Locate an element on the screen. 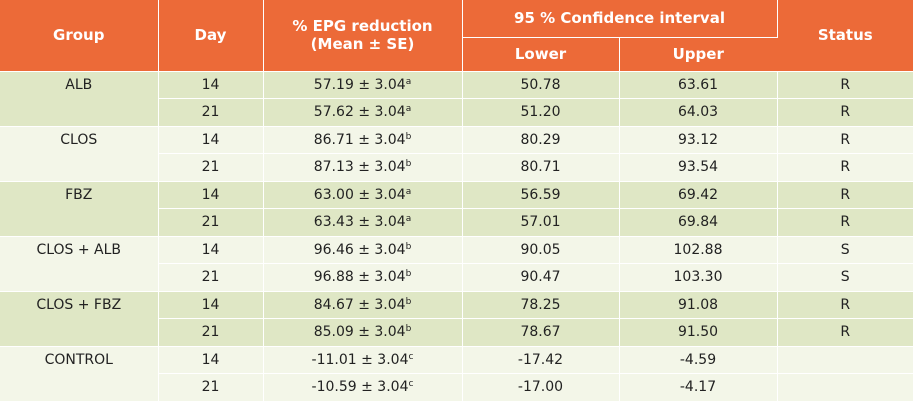 This screenshot has width=913, height=402. lower-cell: 50.78 is located at coordinates (541, 85).